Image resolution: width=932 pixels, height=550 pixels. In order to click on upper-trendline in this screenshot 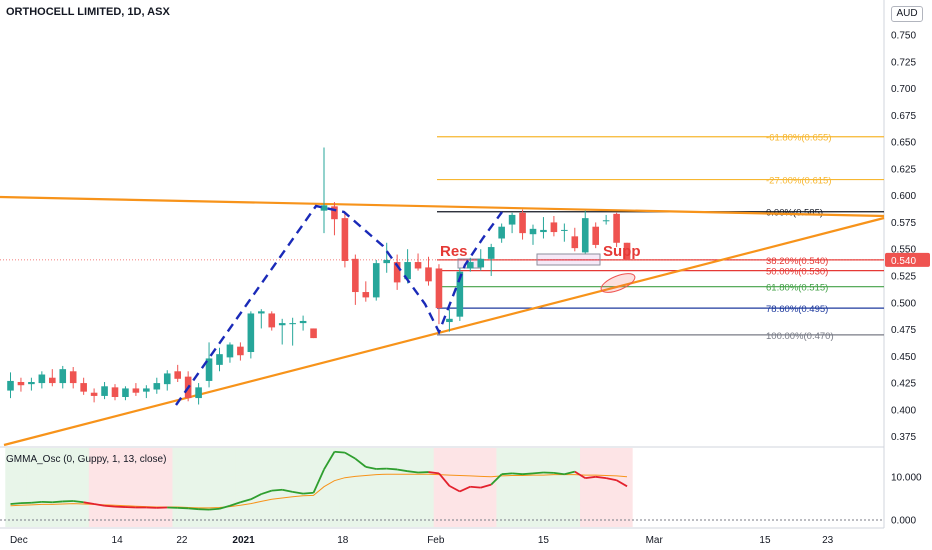, I will do `click(442, 206)`.